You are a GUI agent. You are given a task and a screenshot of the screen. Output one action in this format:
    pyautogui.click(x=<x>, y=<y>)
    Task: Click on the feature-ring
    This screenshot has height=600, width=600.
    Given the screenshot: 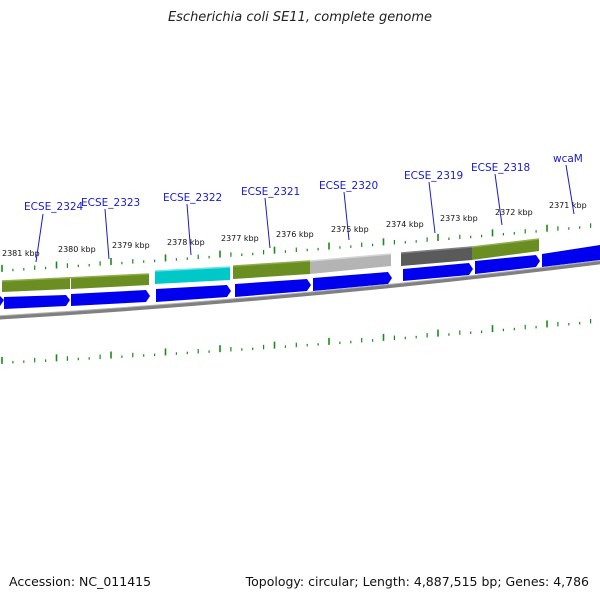 What is the action you would take?
    pyautogui.click(x=270, y=265)
    